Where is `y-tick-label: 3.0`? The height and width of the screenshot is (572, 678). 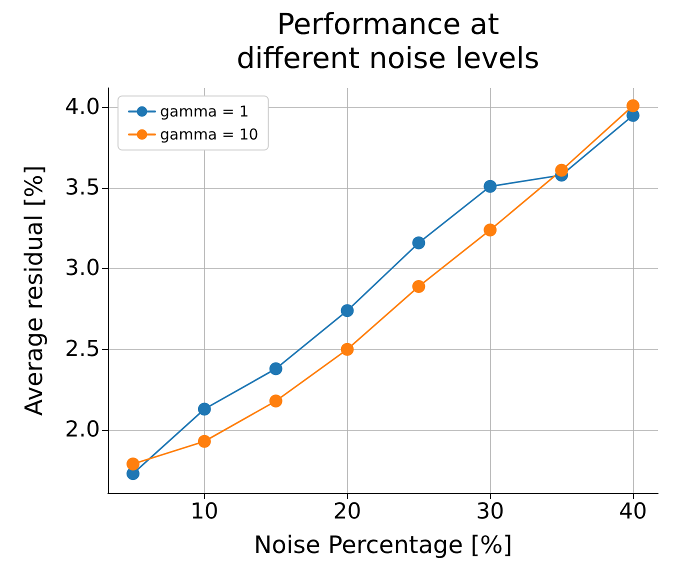
y-tick-label: 3.0 is located at coordinates (82, 269).